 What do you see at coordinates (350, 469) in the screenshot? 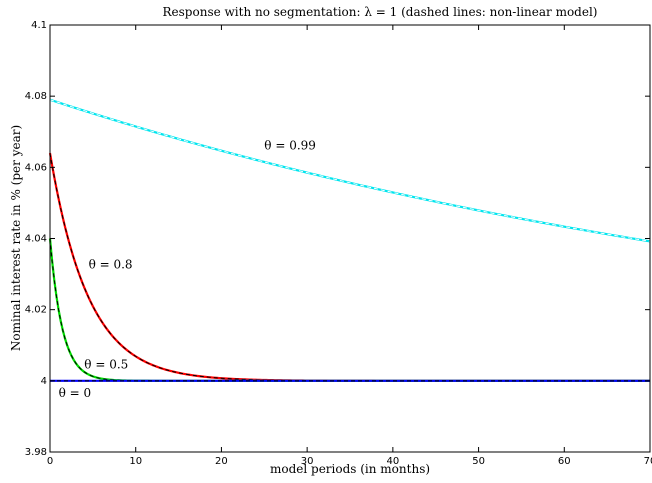
I see `x-axis-label: model periods (in months)` at bounding box center [350, 469].